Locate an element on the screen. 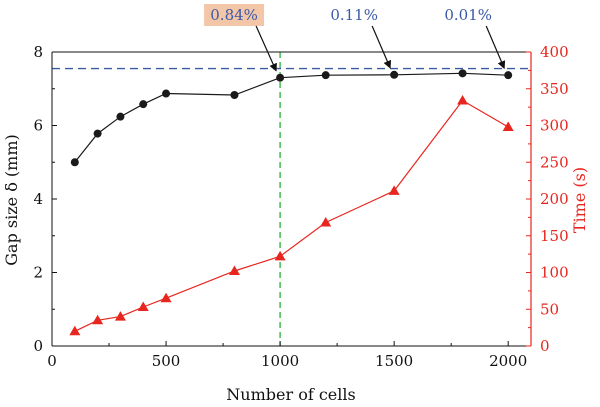  annotation-label: 0.11% is located at coordinates (354, 15).